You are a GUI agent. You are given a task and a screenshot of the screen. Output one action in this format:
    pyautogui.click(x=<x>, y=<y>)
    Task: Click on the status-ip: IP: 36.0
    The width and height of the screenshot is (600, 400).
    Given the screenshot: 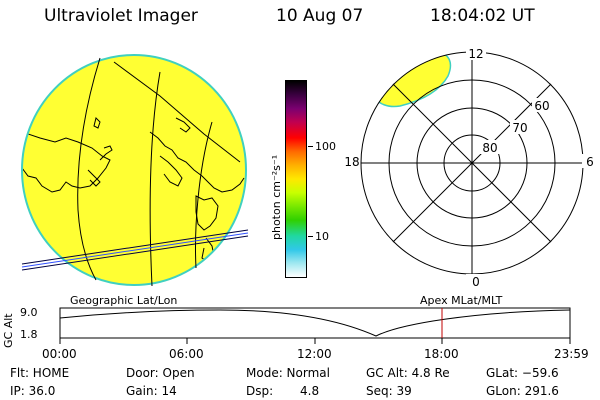 What is the action you would take?
    pyautogui.click(x=33, y=391)
    